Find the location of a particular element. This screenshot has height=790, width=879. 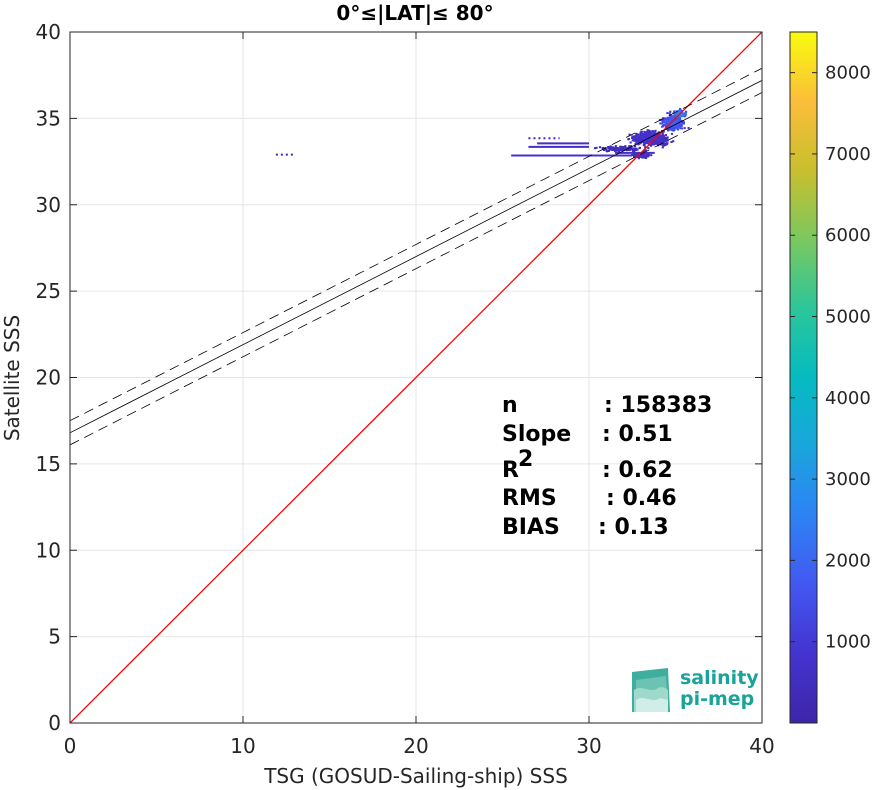

stat-label: BIAS is located at coordinates (531, 527).